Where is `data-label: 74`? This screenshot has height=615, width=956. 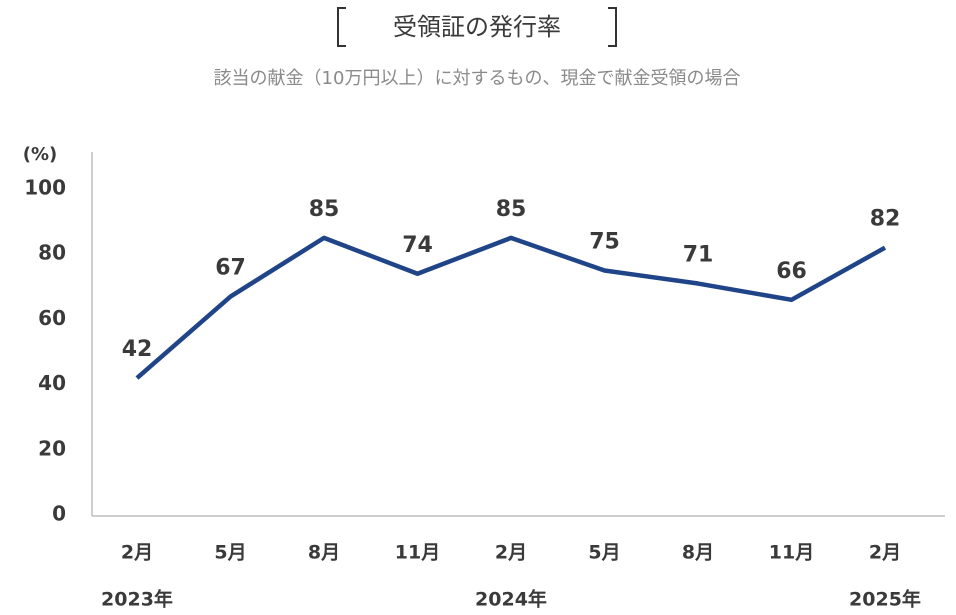
data-label: 74 is located at coordinates (417, 245).